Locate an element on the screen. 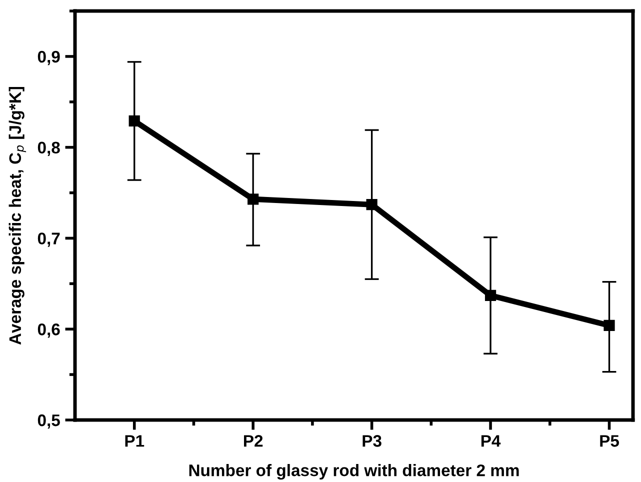 The image size is (641, 482). x-tick-label: P3 is located at coordinates (372, 441).